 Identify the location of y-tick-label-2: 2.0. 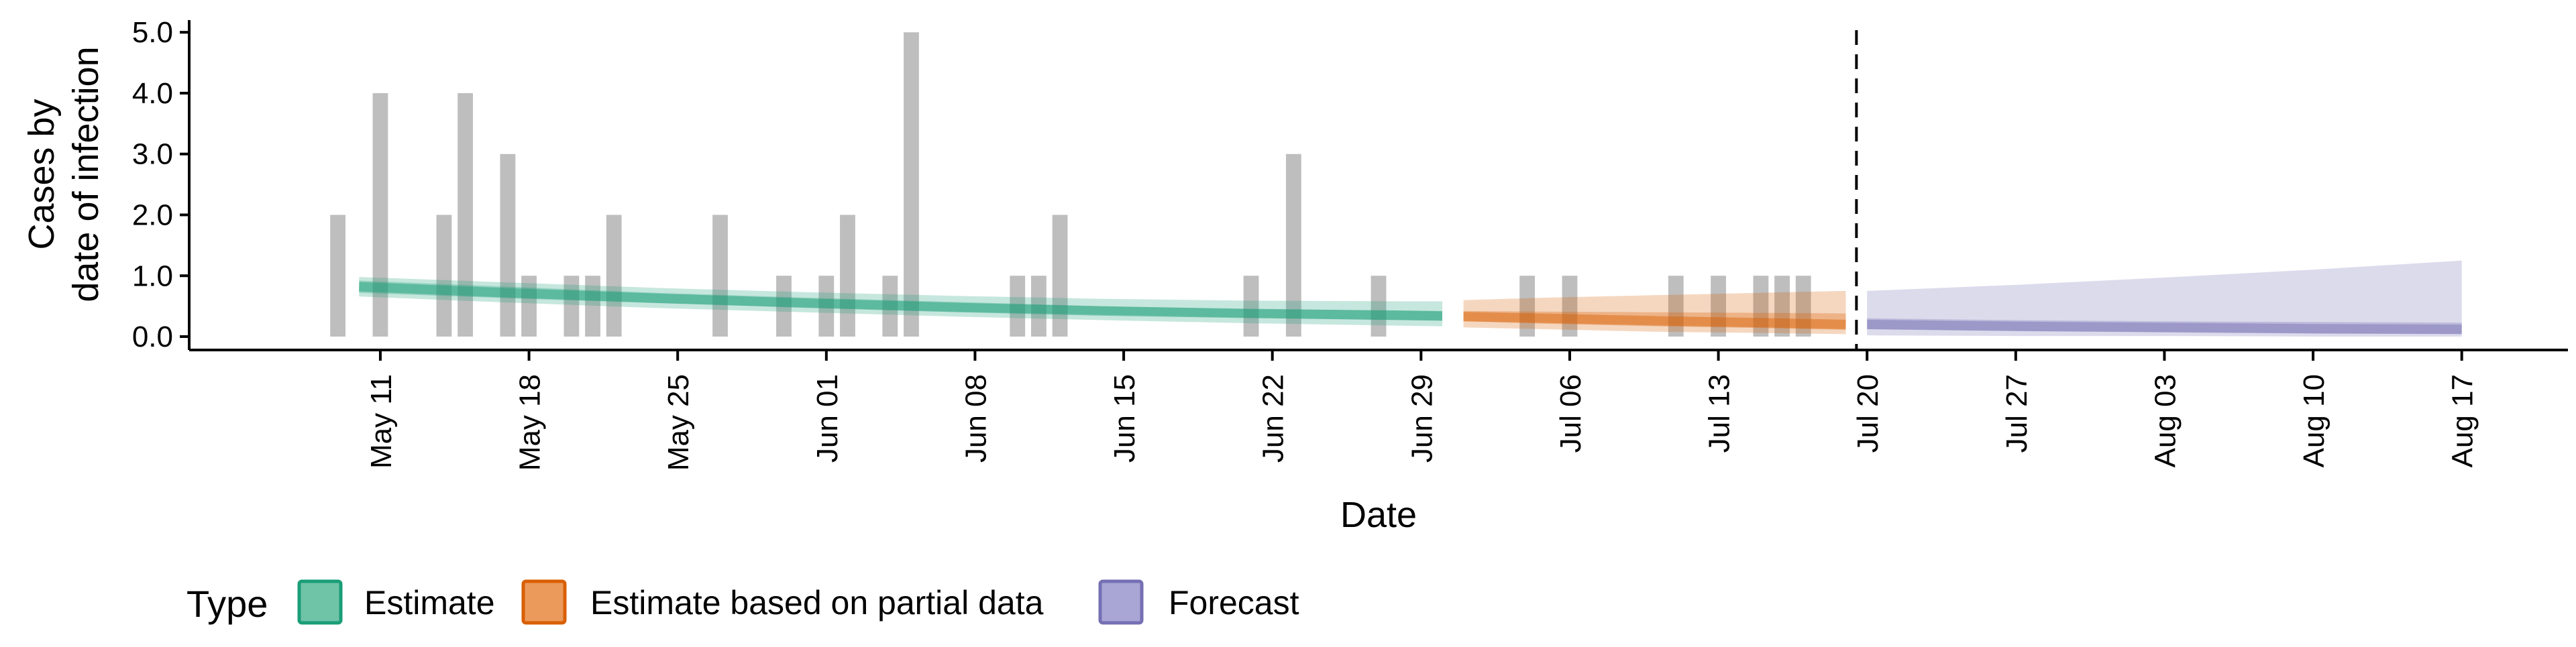
(152, 214).